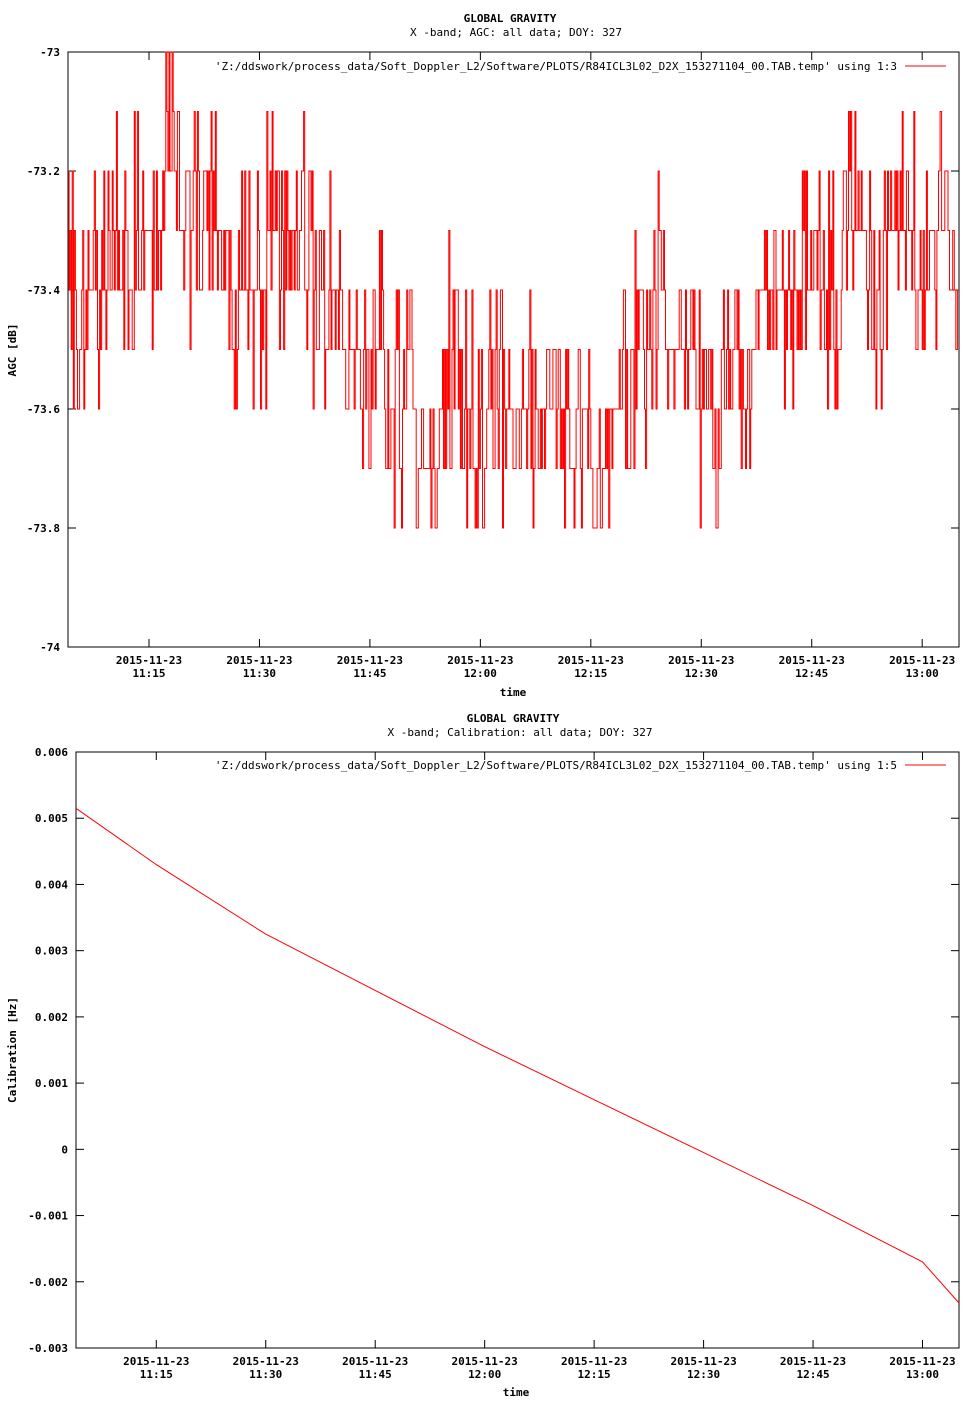  Describe the element at coordinates (48, 1216) in the screenshot. I see `calibration-y-tick-label: -0.001` at that location.